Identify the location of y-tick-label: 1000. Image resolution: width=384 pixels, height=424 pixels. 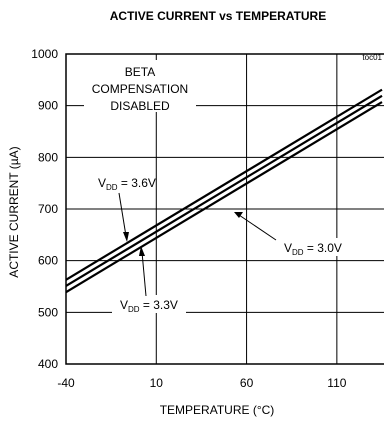
(44, 54).